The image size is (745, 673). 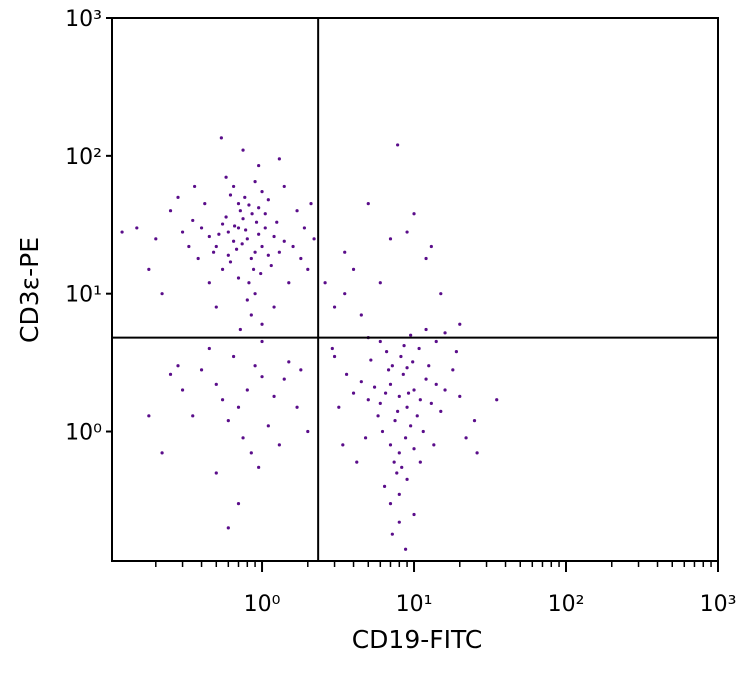 What do you see at coordinates (414, 604) in the screenshot?
I see `x-tick-label: 10¹` at bounding box center [414, 604].